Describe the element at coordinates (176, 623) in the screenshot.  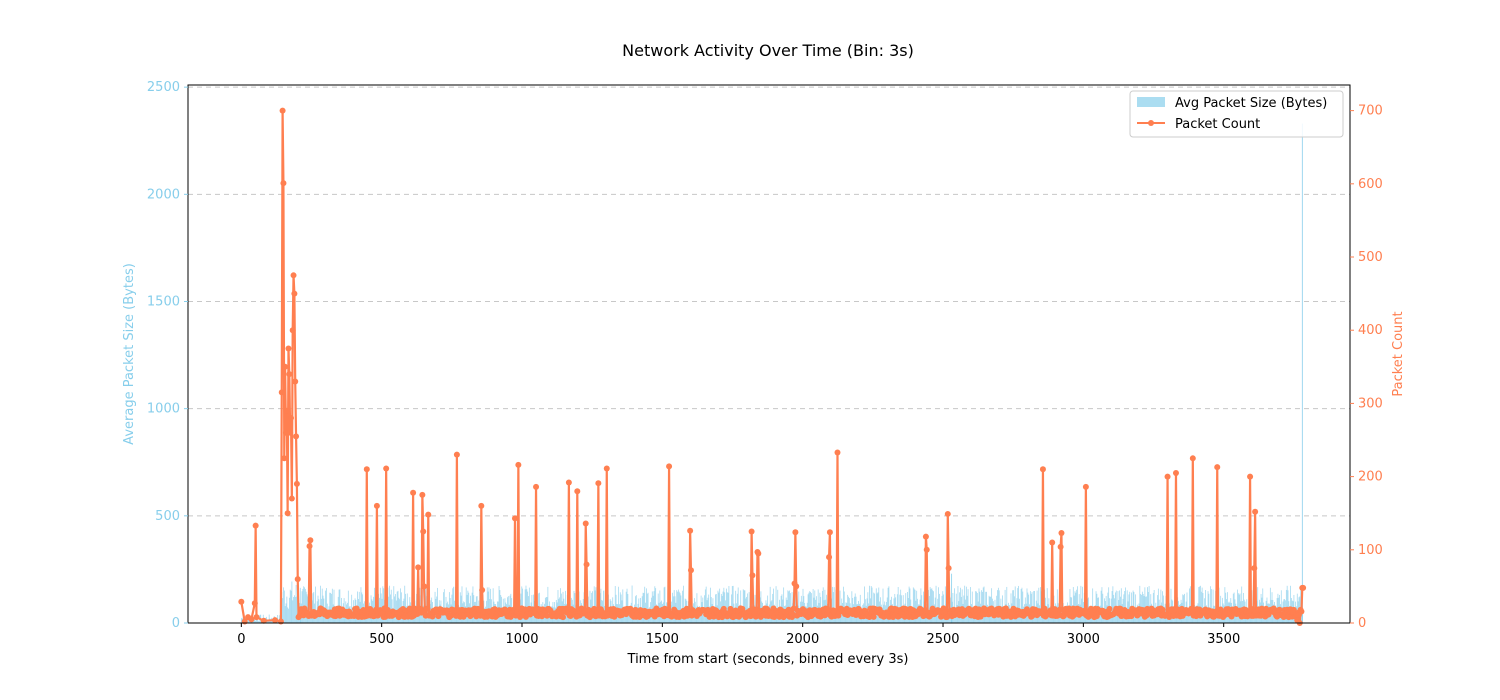
I see `y-left-tick-label: 0` at that location.